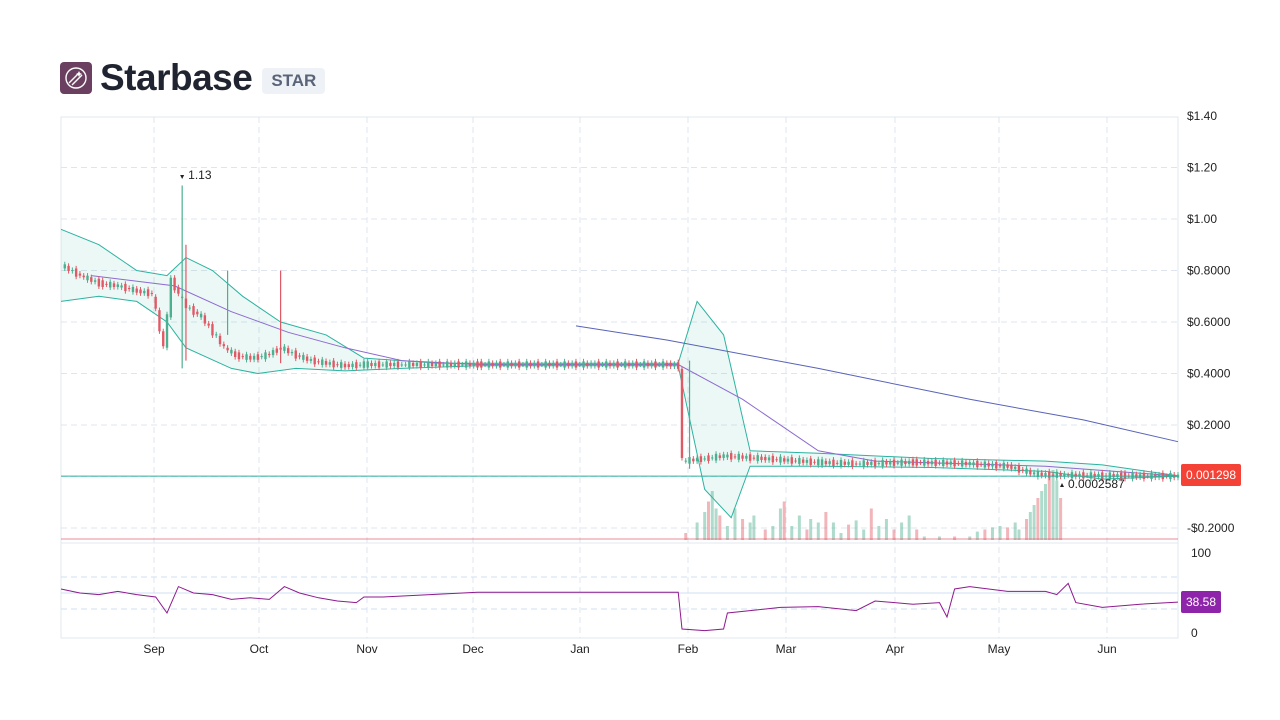 Image resolution: width=1280 pixels, height=720 pixels. I want to click on low-annotation: 0.0002587, so click(1096, 484).